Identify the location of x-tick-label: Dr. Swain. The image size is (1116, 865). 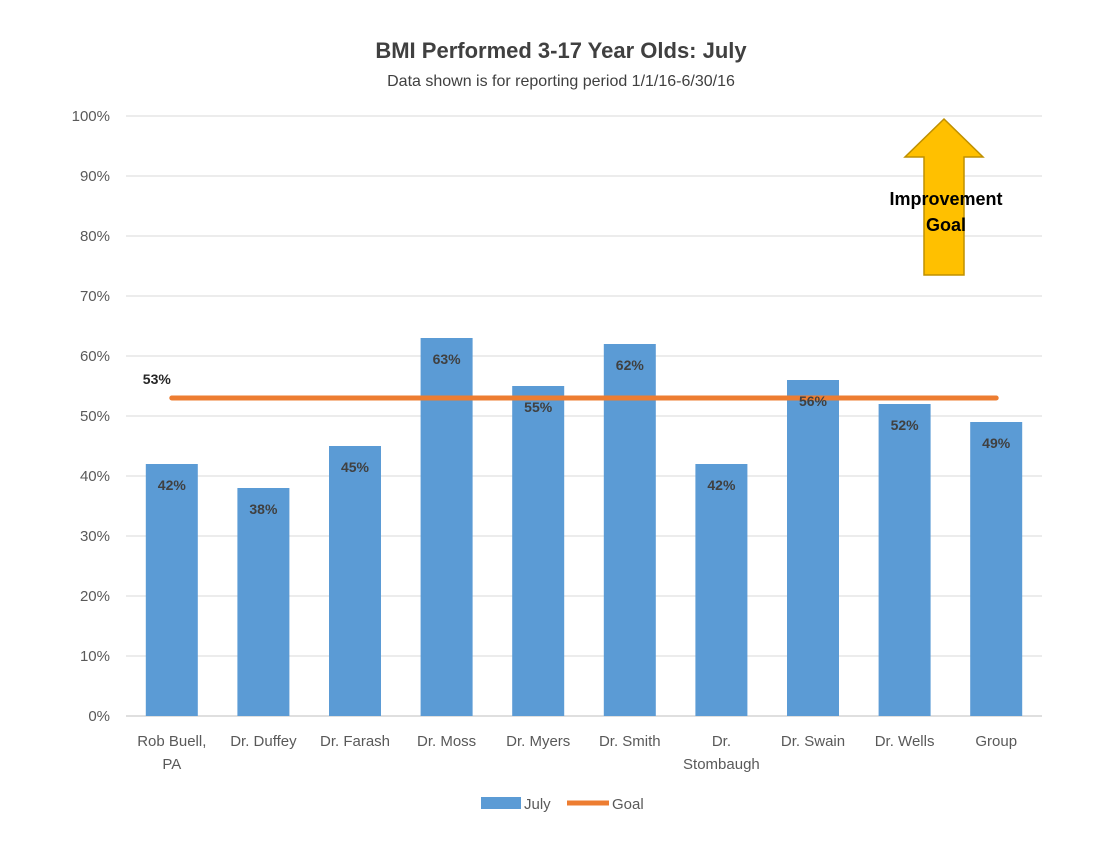
(813, 741).